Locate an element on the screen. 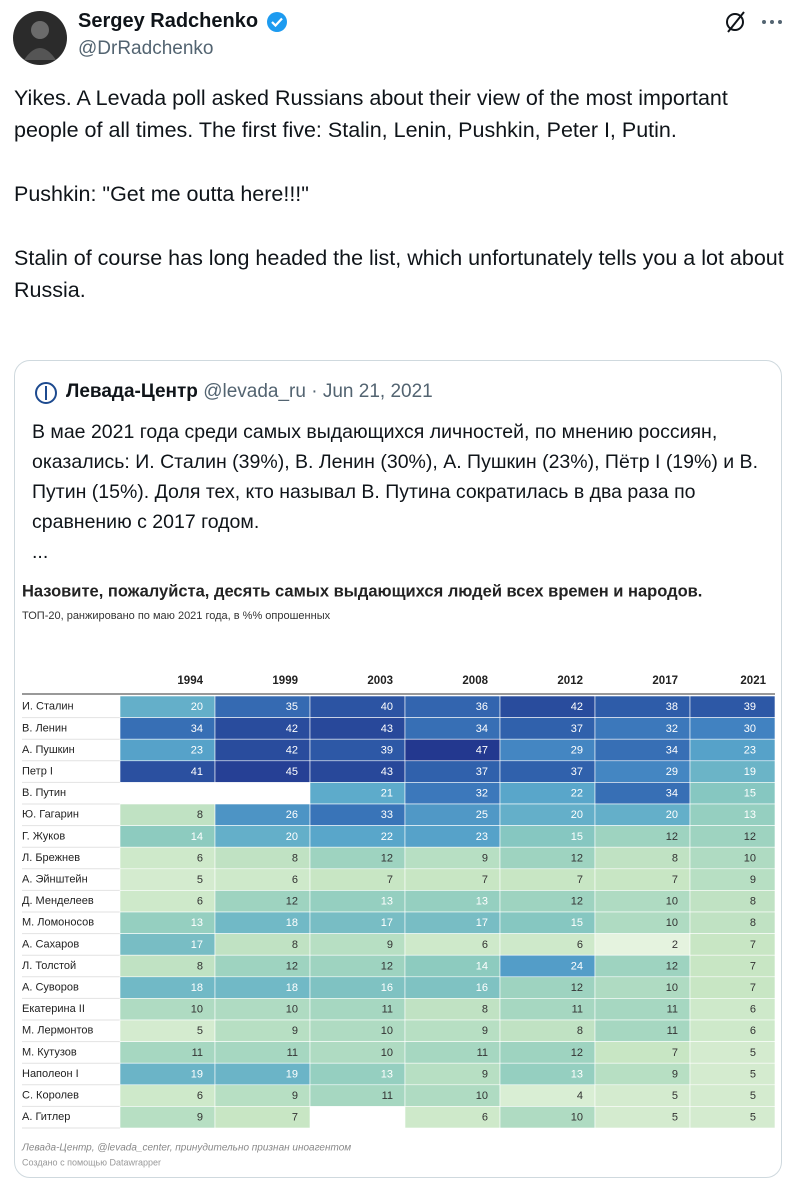 This screenshot has height=1200, width=800. quote-handle: @levada_ru is located at coordinates (254, 391).